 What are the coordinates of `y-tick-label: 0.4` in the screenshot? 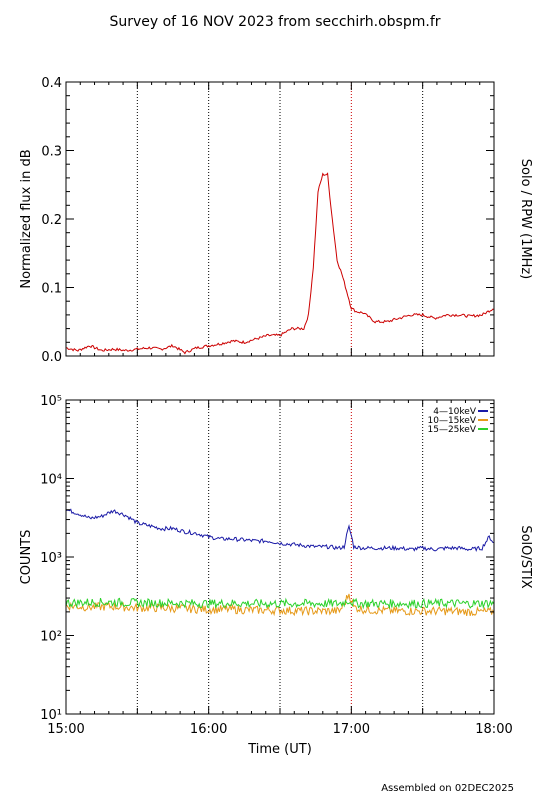 It's located at (51, 83).